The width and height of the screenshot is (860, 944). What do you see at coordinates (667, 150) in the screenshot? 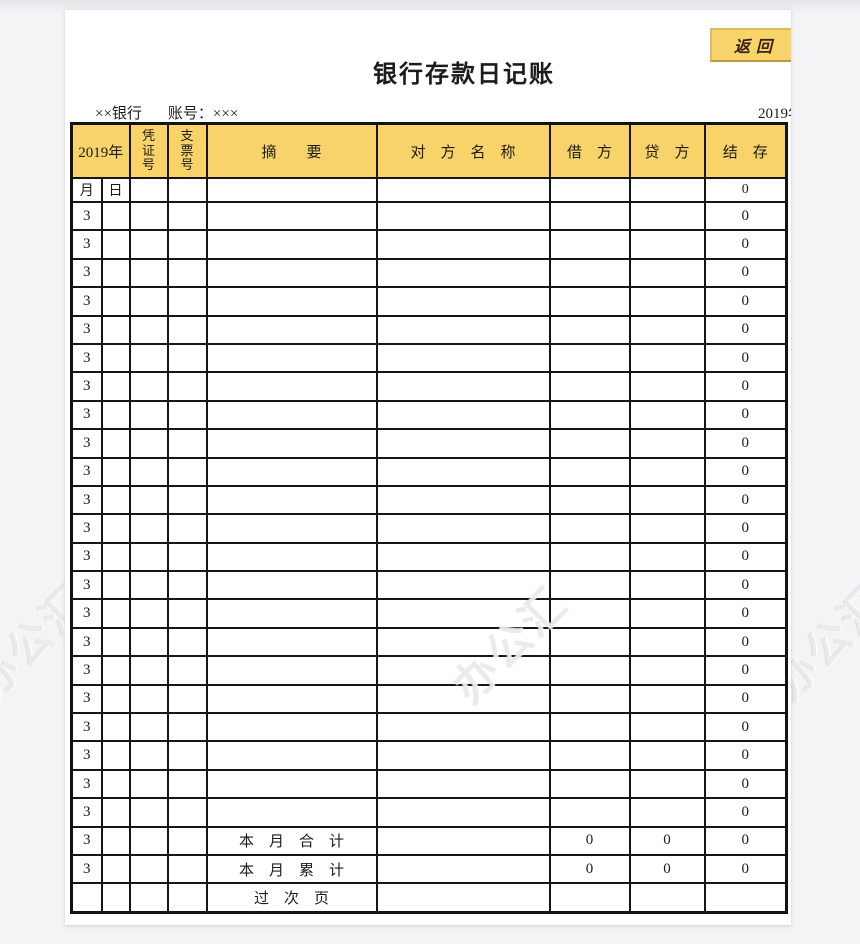
I see `header-cell-credit: 贷 方` at bounding box center [667, 150].